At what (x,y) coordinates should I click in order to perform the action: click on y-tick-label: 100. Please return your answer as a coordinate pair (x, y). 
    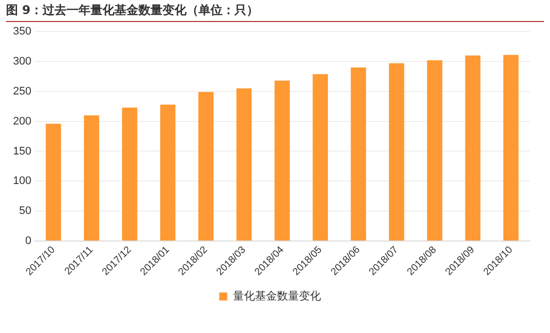
    Looking at the image, I should click on (22, 181).